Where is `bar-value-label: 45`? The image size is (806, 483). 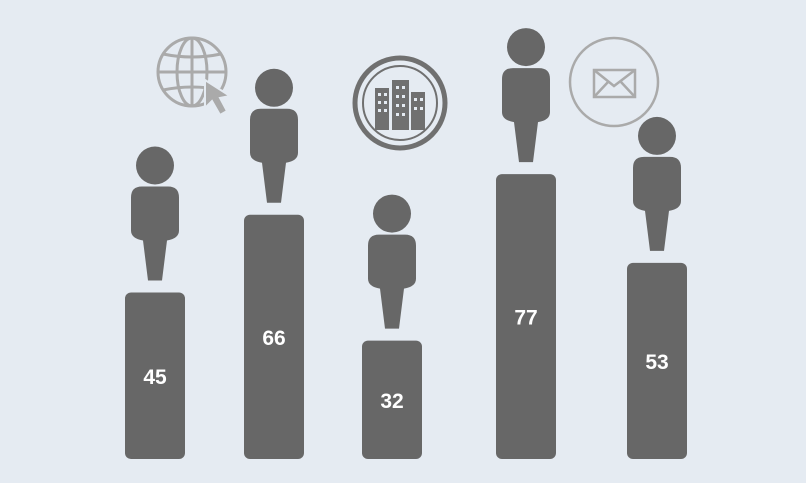
bar-value-label: 45 is located at coordinates (155, 377).